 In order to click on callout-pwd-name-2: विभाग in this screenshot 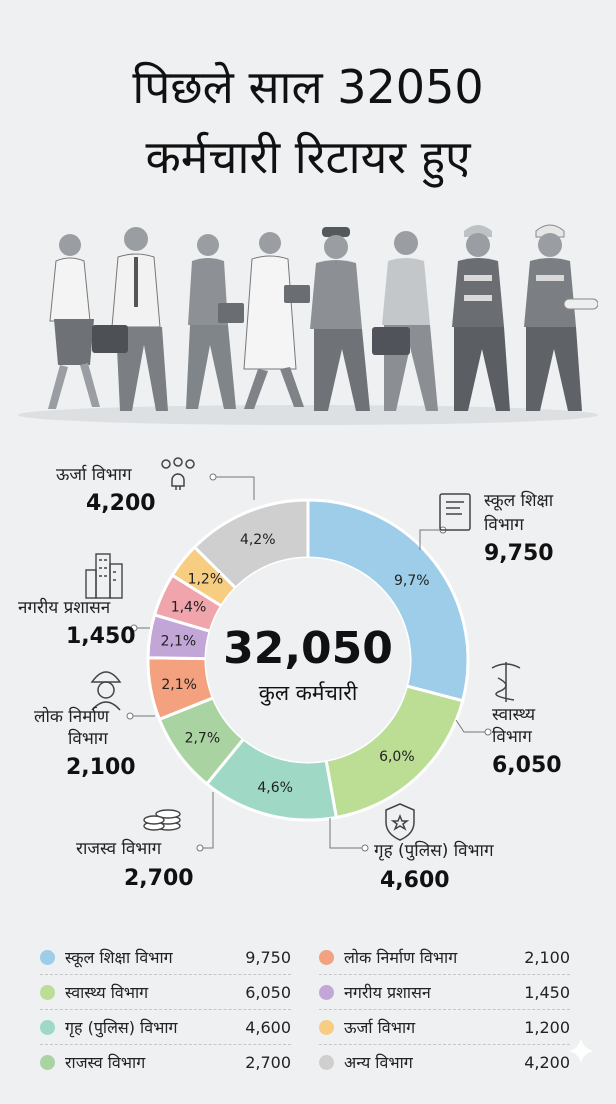, I will do `click(88, 738)`.